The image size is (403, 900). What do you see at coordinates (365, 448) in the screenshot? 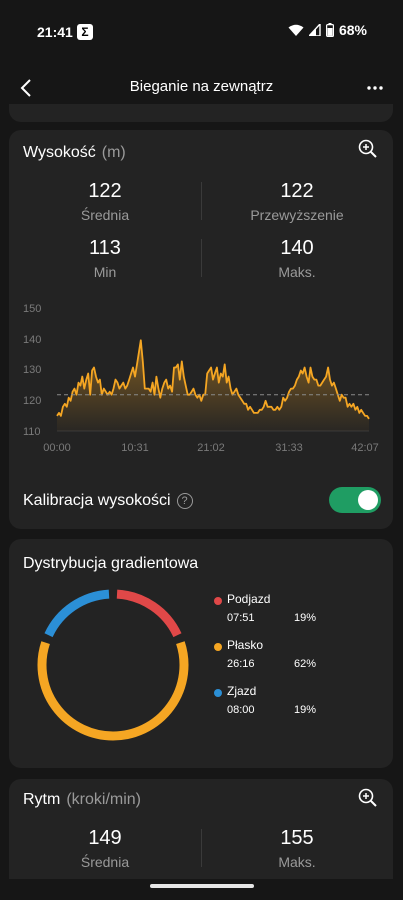
I see `x-tick-label: 42:07` at bounding box center [365, 448].